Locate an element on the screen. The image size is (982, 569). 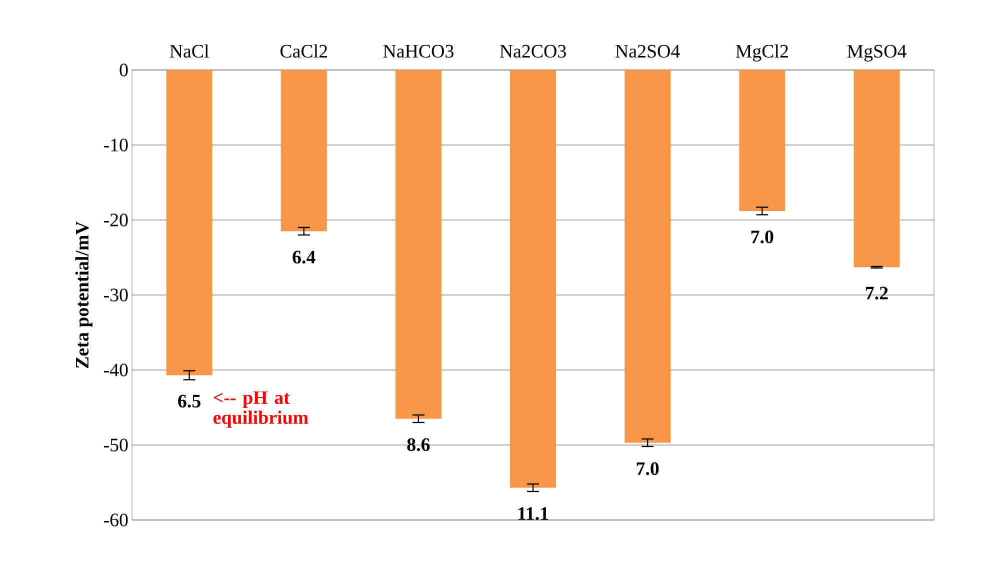
x-tick-label: Na2CO3 is located at coordinates (533, 51).